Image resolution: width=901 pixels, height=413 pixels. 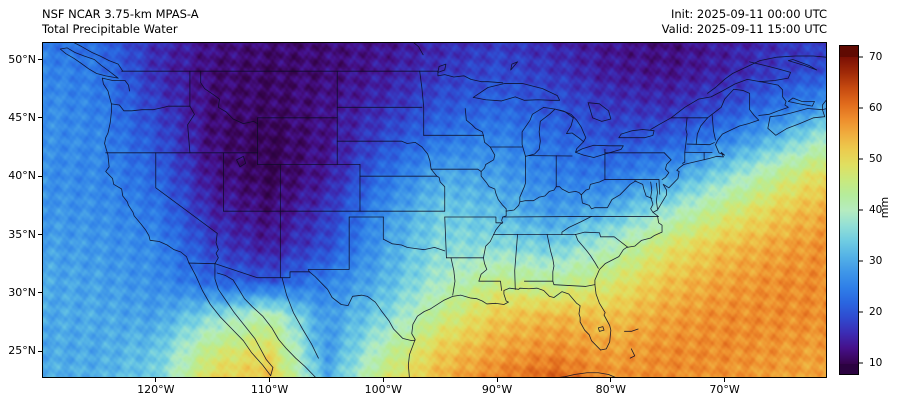 I want to click on colorbar-tick-label: 50, so click(x=876, y=158).